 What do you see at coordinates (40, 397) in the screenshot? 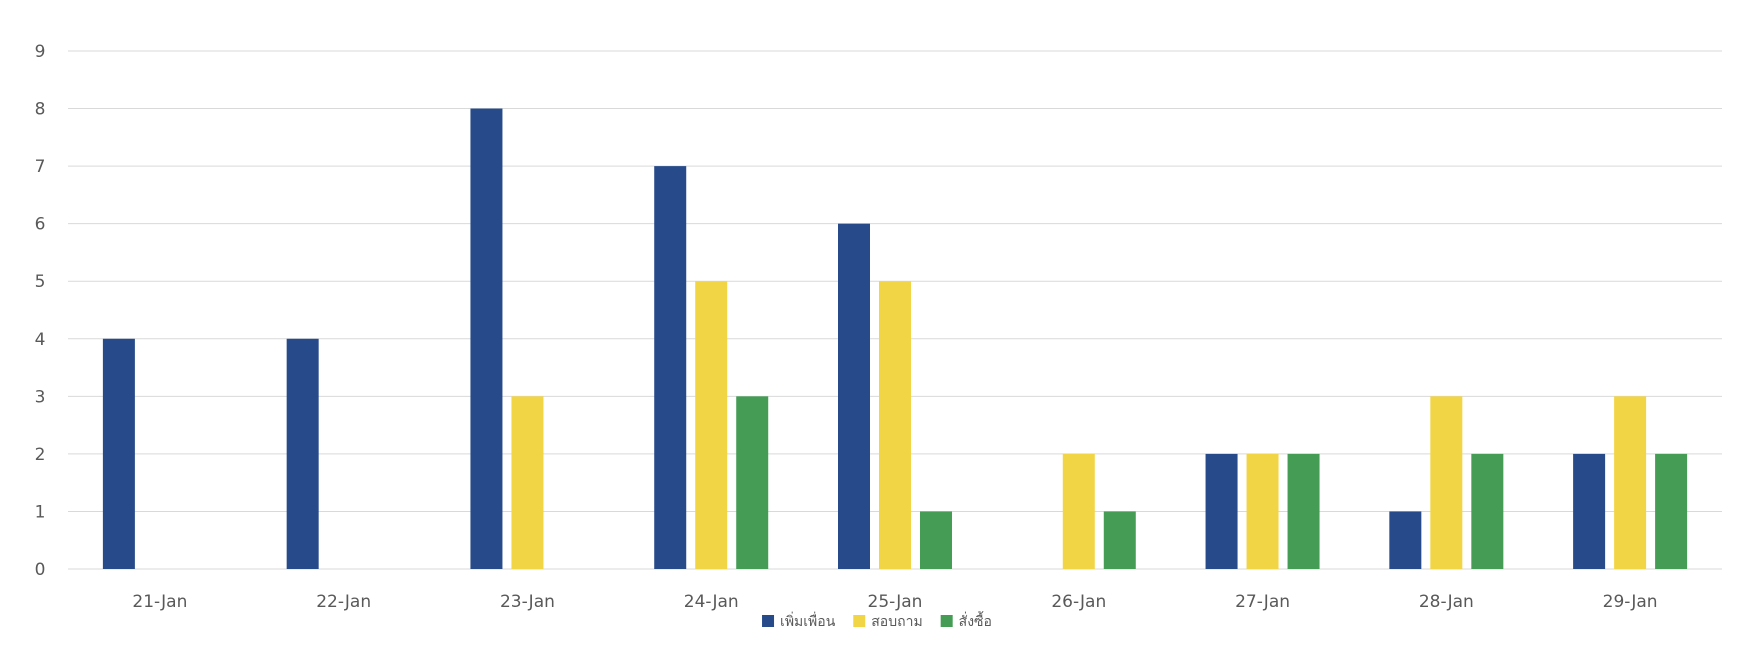
I see `y-tick-label: 3` at bounding box center [40, 397].